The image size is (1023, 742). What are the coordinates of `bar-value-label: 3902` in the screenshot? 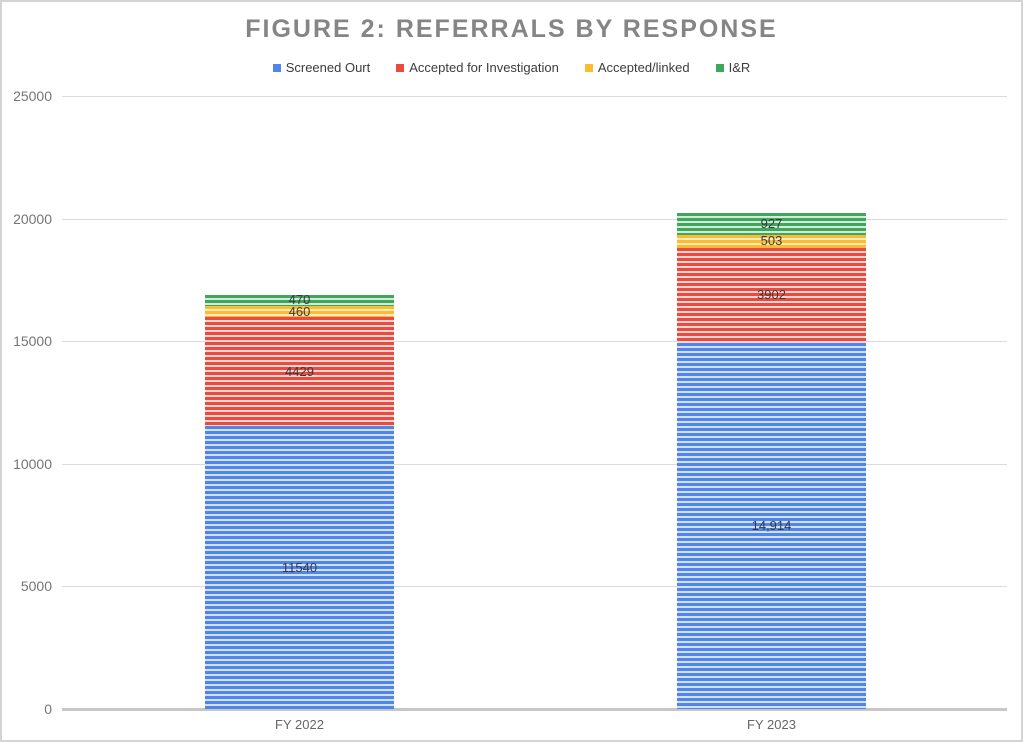 It's located at (771, 295).